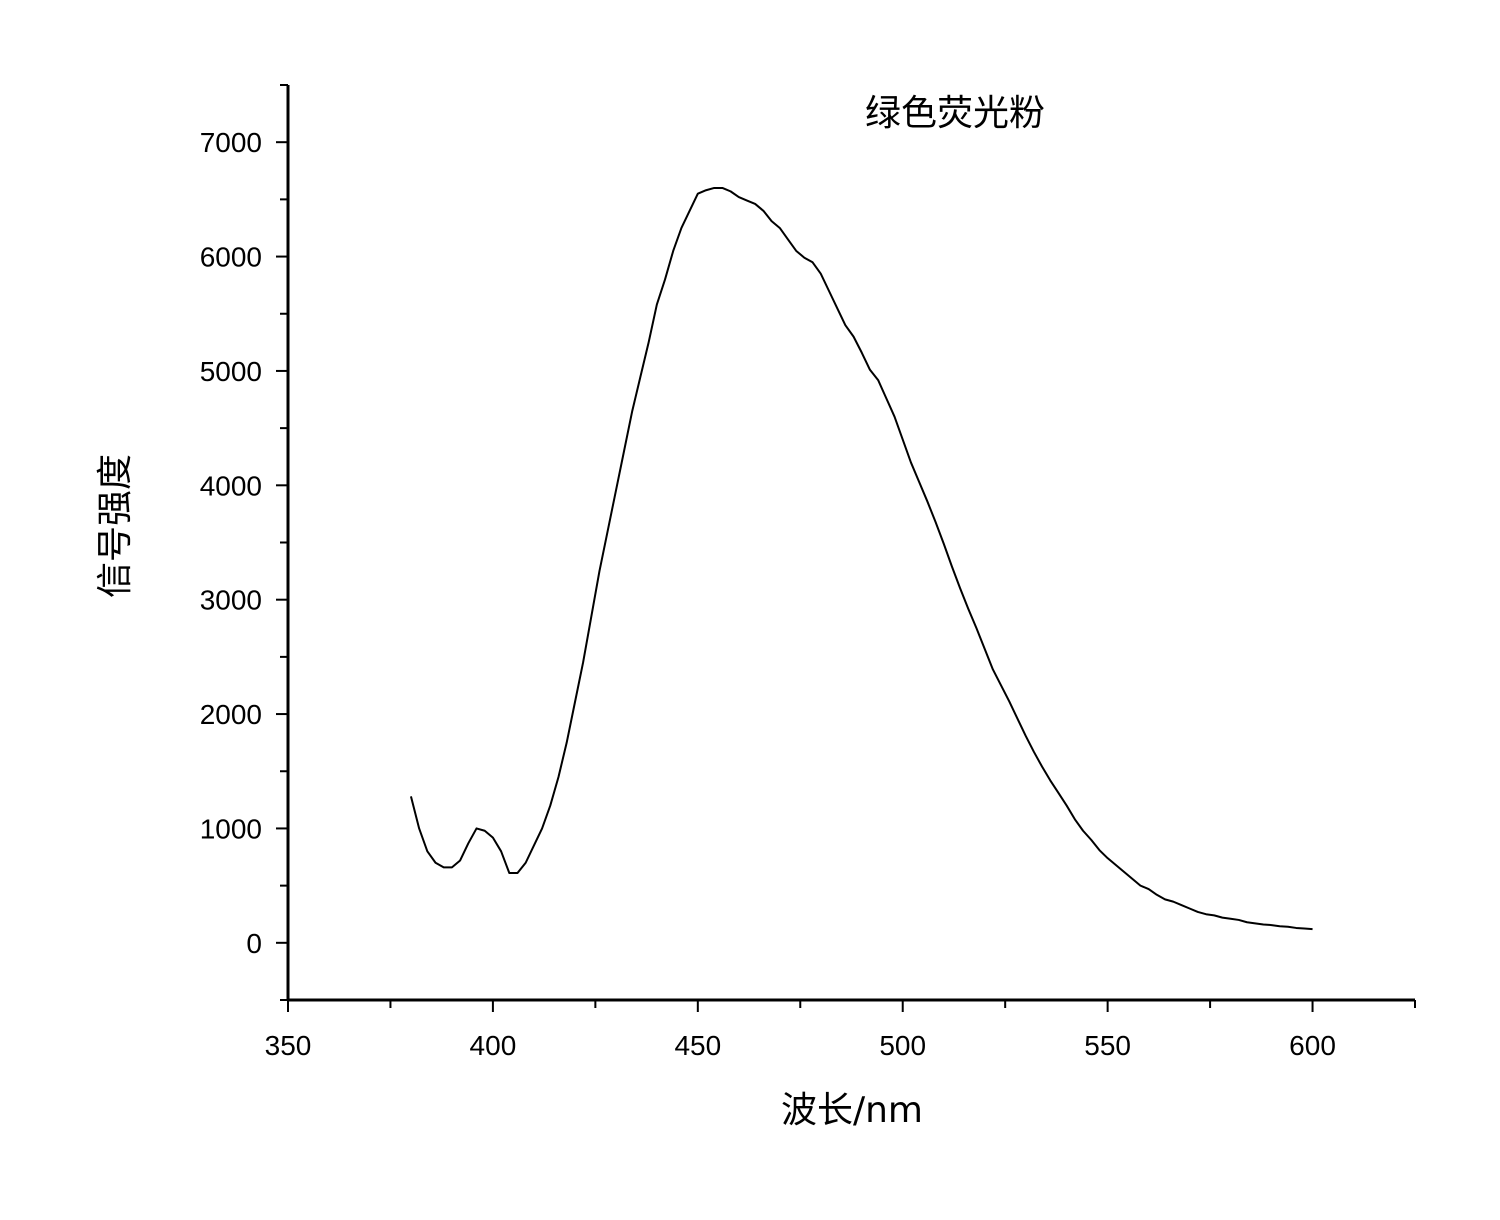 The image size is (1500, 1220). What do you see at coordinates (852, 1110) in the screenshot?
I see `x-axis-title: 波长/nm` at bounding box center [852, 1110].